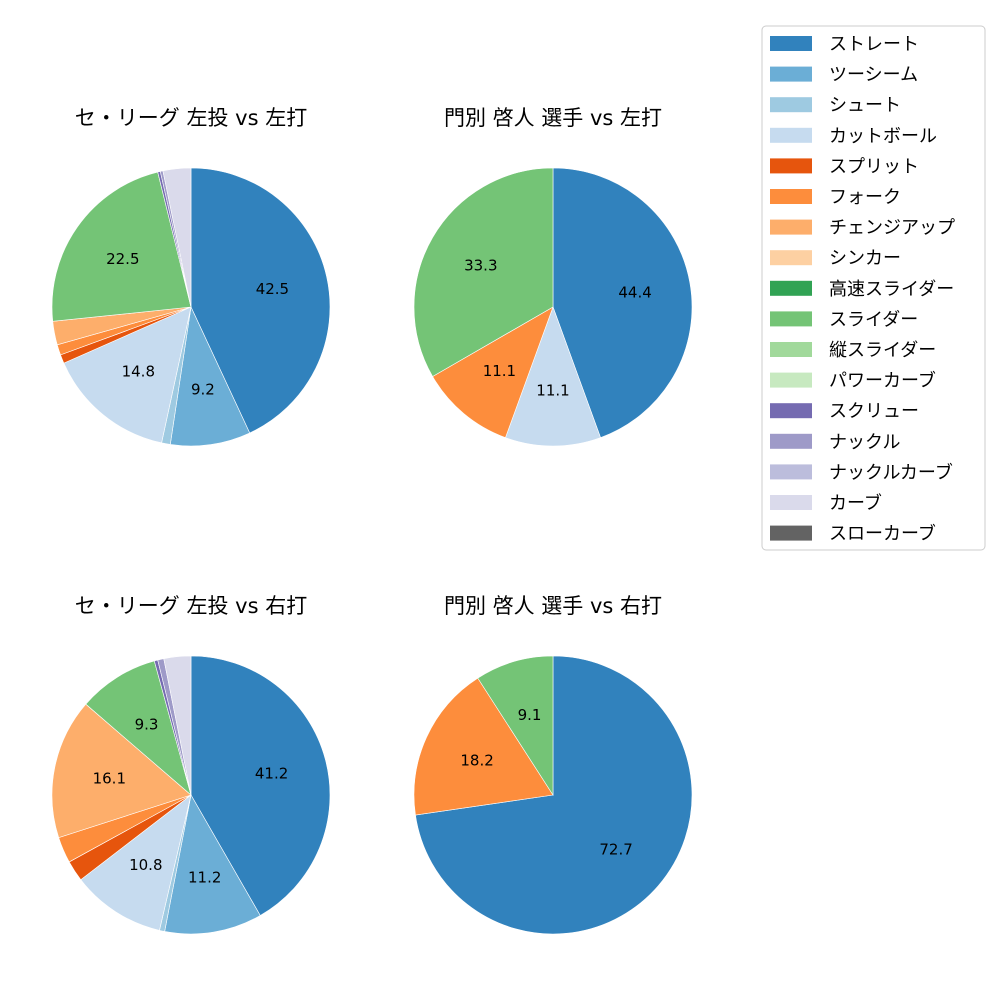 This screenshot has width=1000, height=1000. I want to click on pie-panel-1: セ・リーグ 左投 vs 左打 42.5 9.2 14.8 22.5, so click(191, 276).